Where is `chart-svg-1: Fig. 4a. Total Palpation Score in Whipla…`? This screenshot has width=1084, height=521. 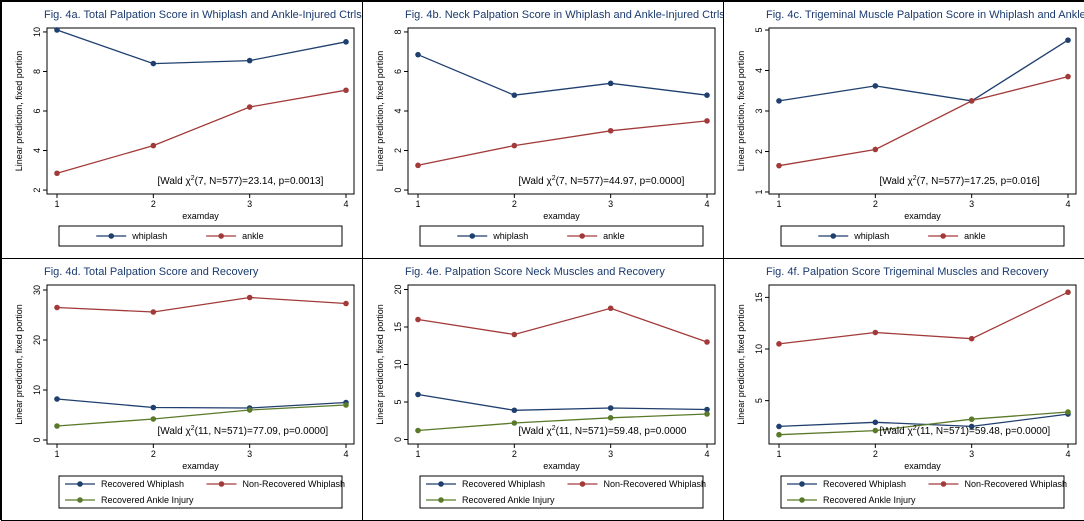
chart-svg-1: Fig. 4a. Total Palpation Score in Whipla… is located at coordinates (188, 128).